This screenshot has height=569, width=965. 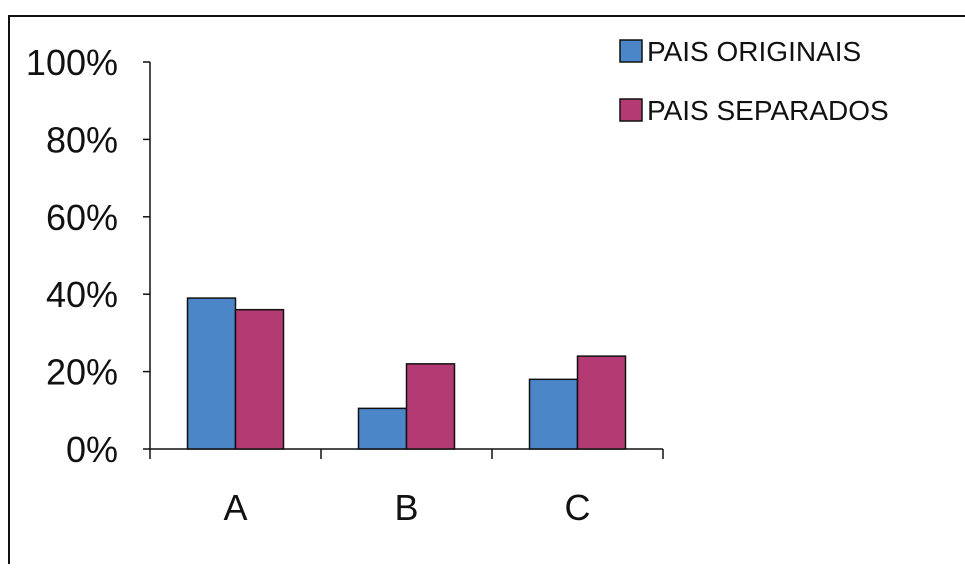 What do you see at coordinates (82, 294) in the screenshot?
I see `y-tick-label: 40%` at bounding box center [82, 294].